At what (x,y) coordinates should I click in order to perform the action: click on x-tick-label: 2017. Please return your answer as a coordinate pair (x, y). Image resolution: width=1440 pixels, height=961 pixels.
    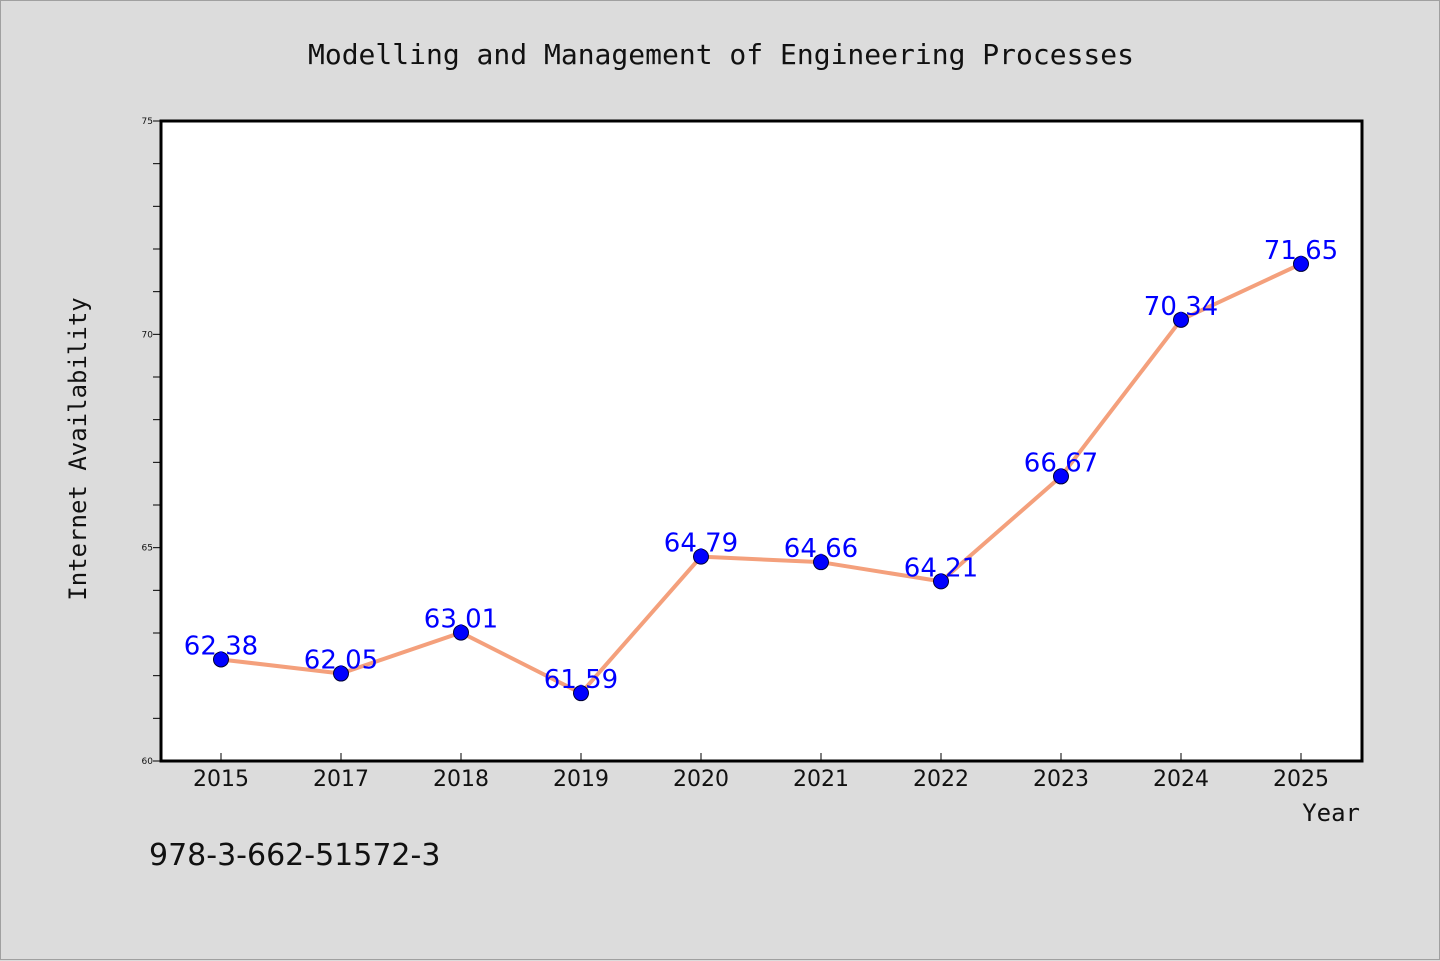
    Looking at the image, I should click on (341, 779).